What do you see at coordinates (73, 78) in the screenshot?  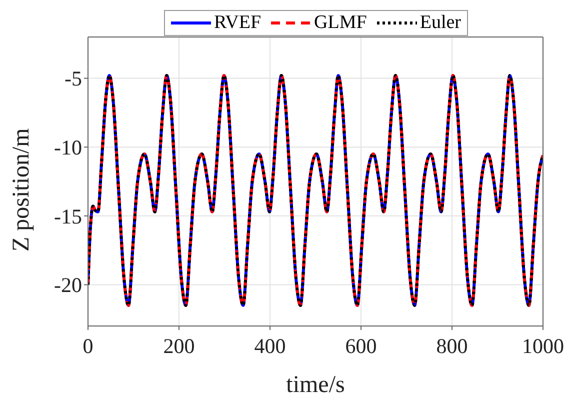 I see `y-tick-label: -5` at bounding box center [73, 78].